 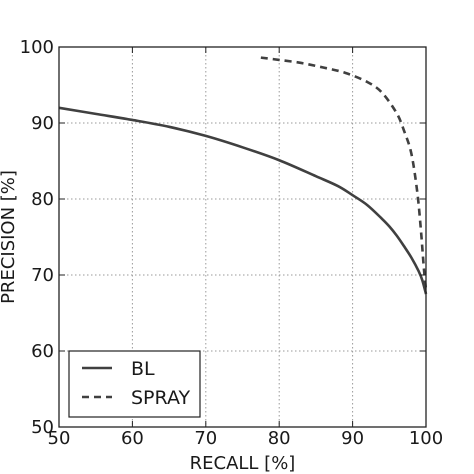 I want to click on x-tick-label: 100, so click(x=426, y=438).